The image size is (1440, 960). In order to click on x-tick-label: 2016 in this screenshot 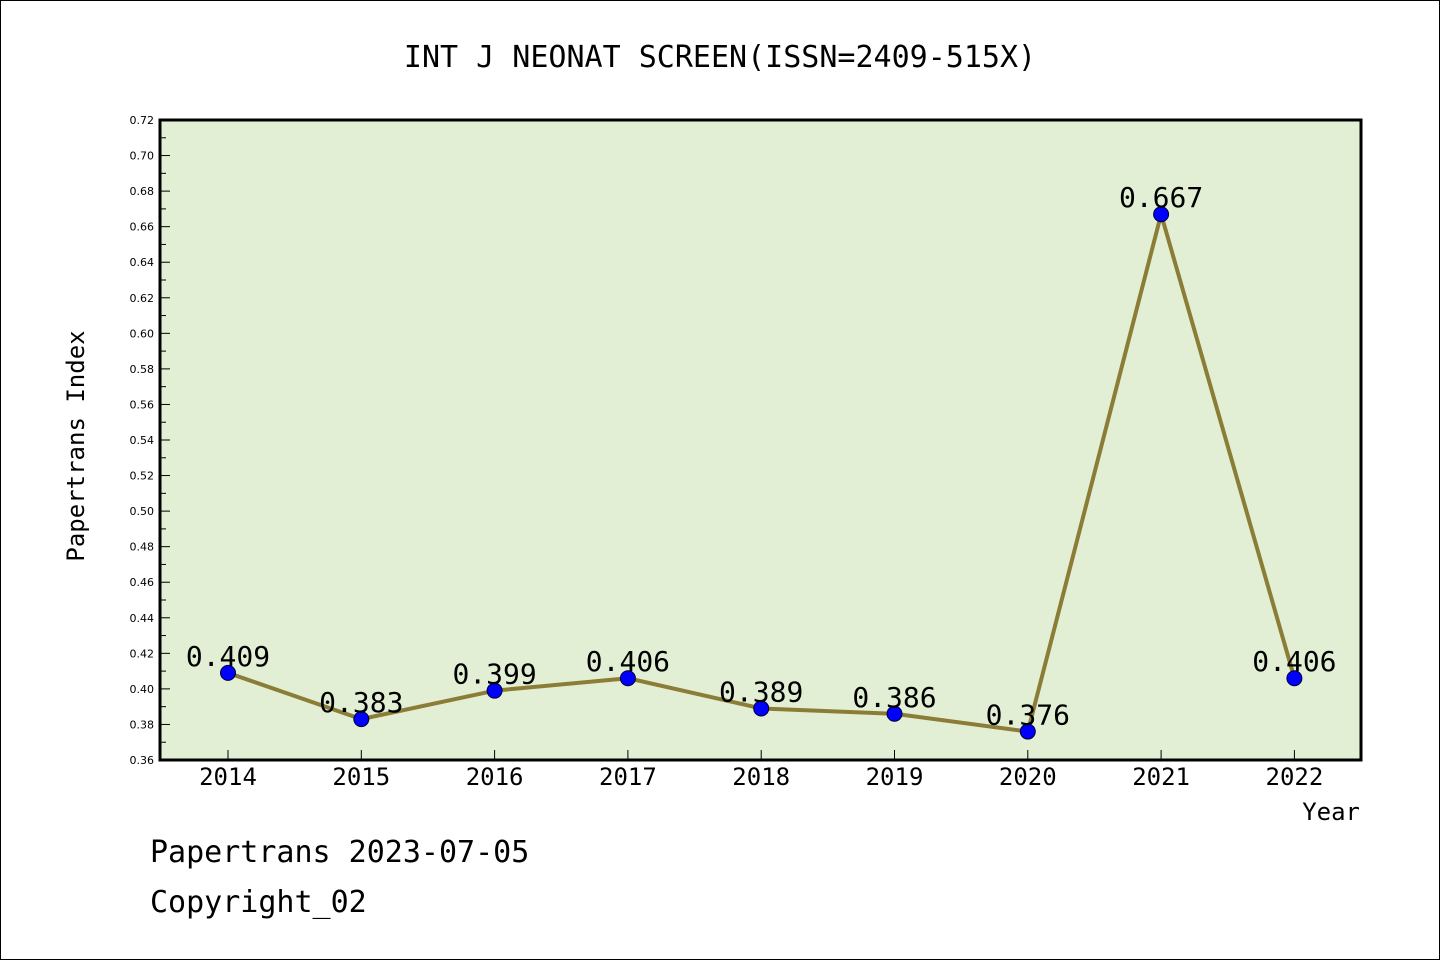, I will do `click(495, 777)`.